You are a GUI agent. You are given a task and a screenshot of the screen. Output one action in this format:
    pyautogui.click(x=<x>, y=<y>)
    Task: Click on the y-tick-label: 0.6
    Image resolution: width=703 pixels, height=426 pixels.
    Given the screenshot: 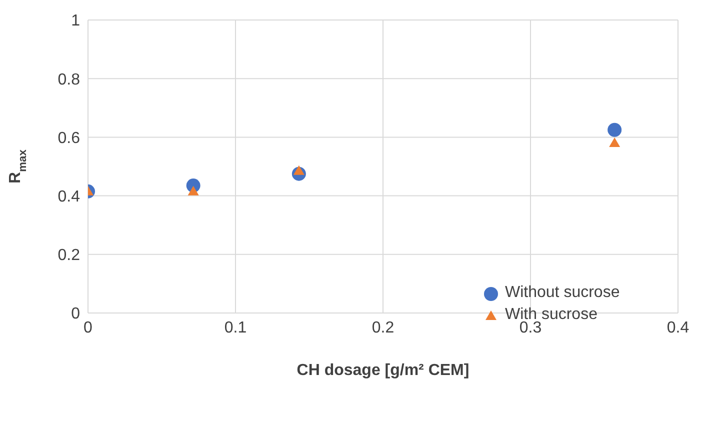 What is the action you would take?
    pyautogui.click(x=69, y=138)
    